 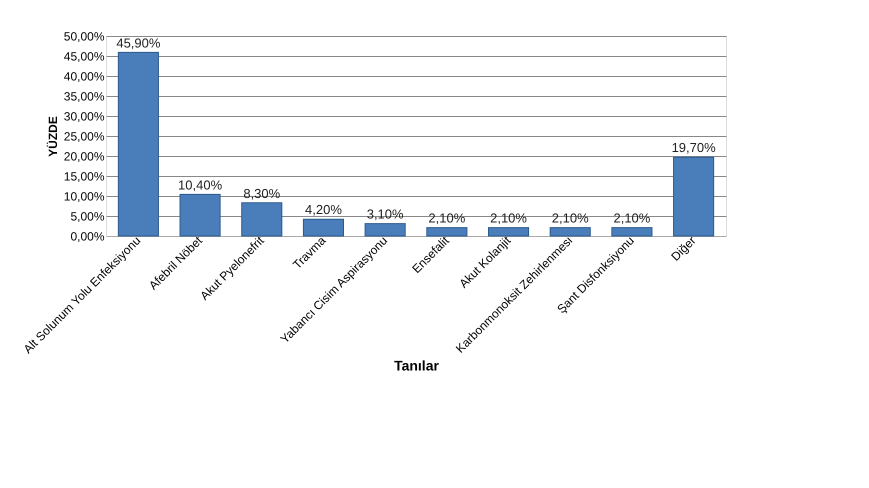 I want to click on data-label: 8,30%, so click(x=262, y=193).